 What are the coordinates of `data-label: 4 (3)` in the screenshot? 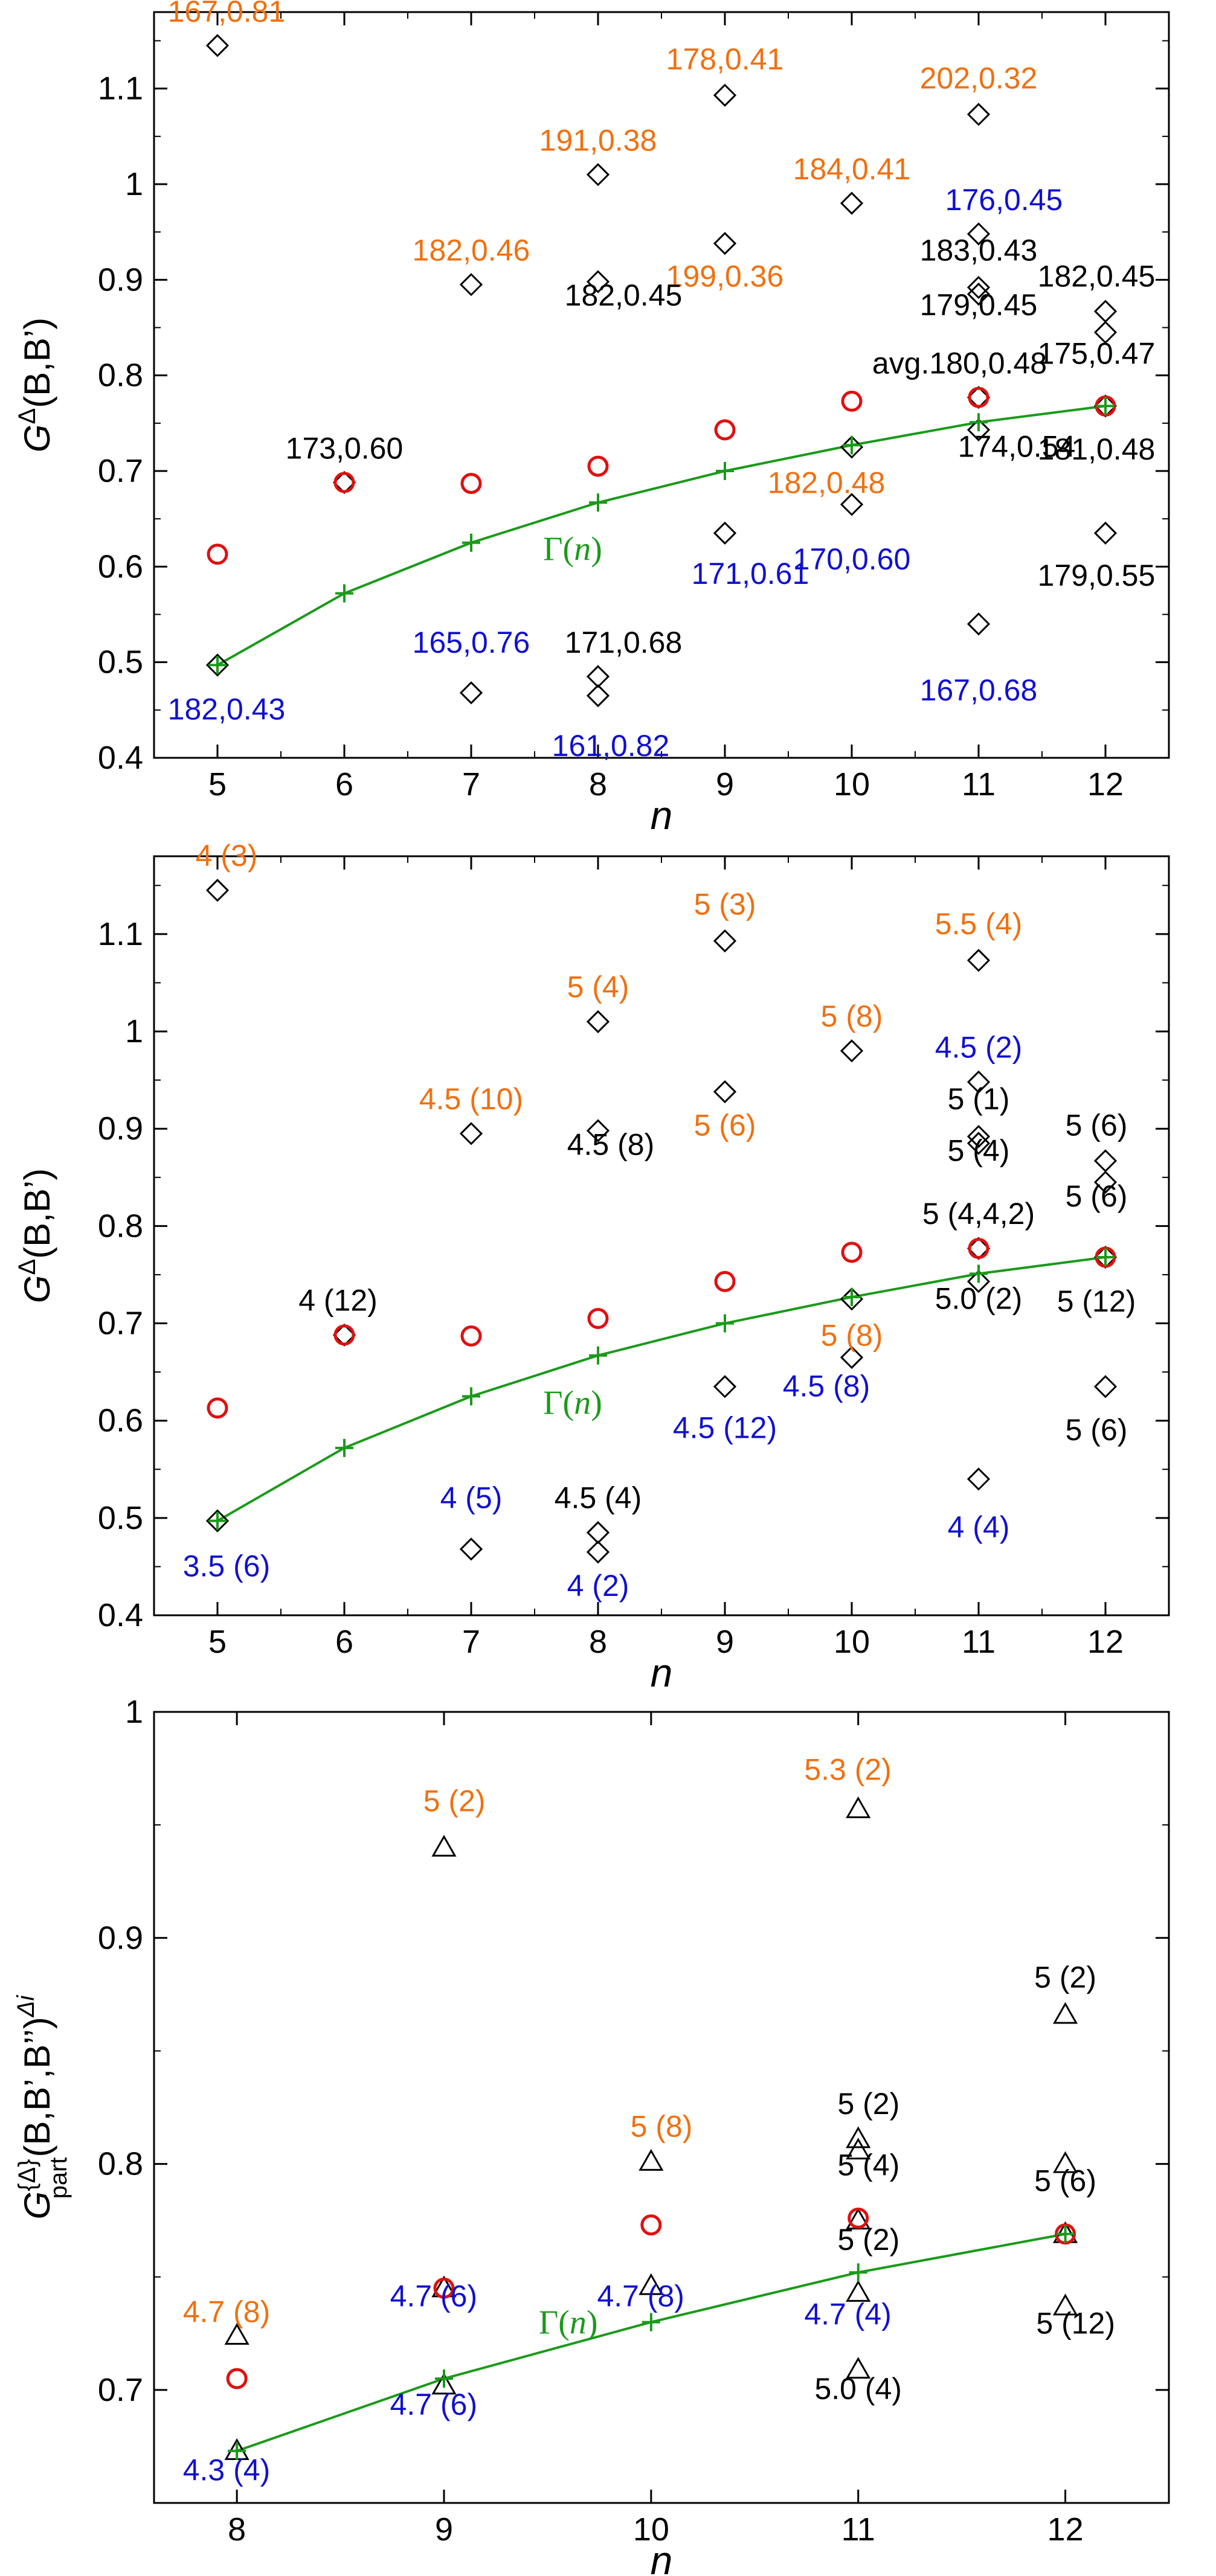 It's located at (227, 856).